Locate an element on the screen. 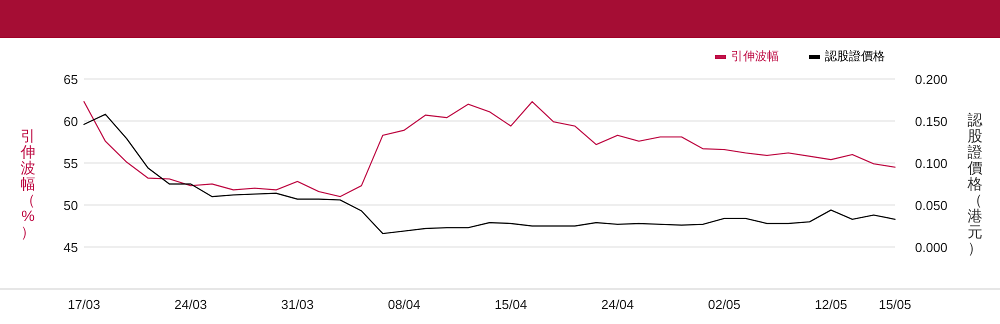  x-tick-label: 15/05 is located at coordinates (895, 304).